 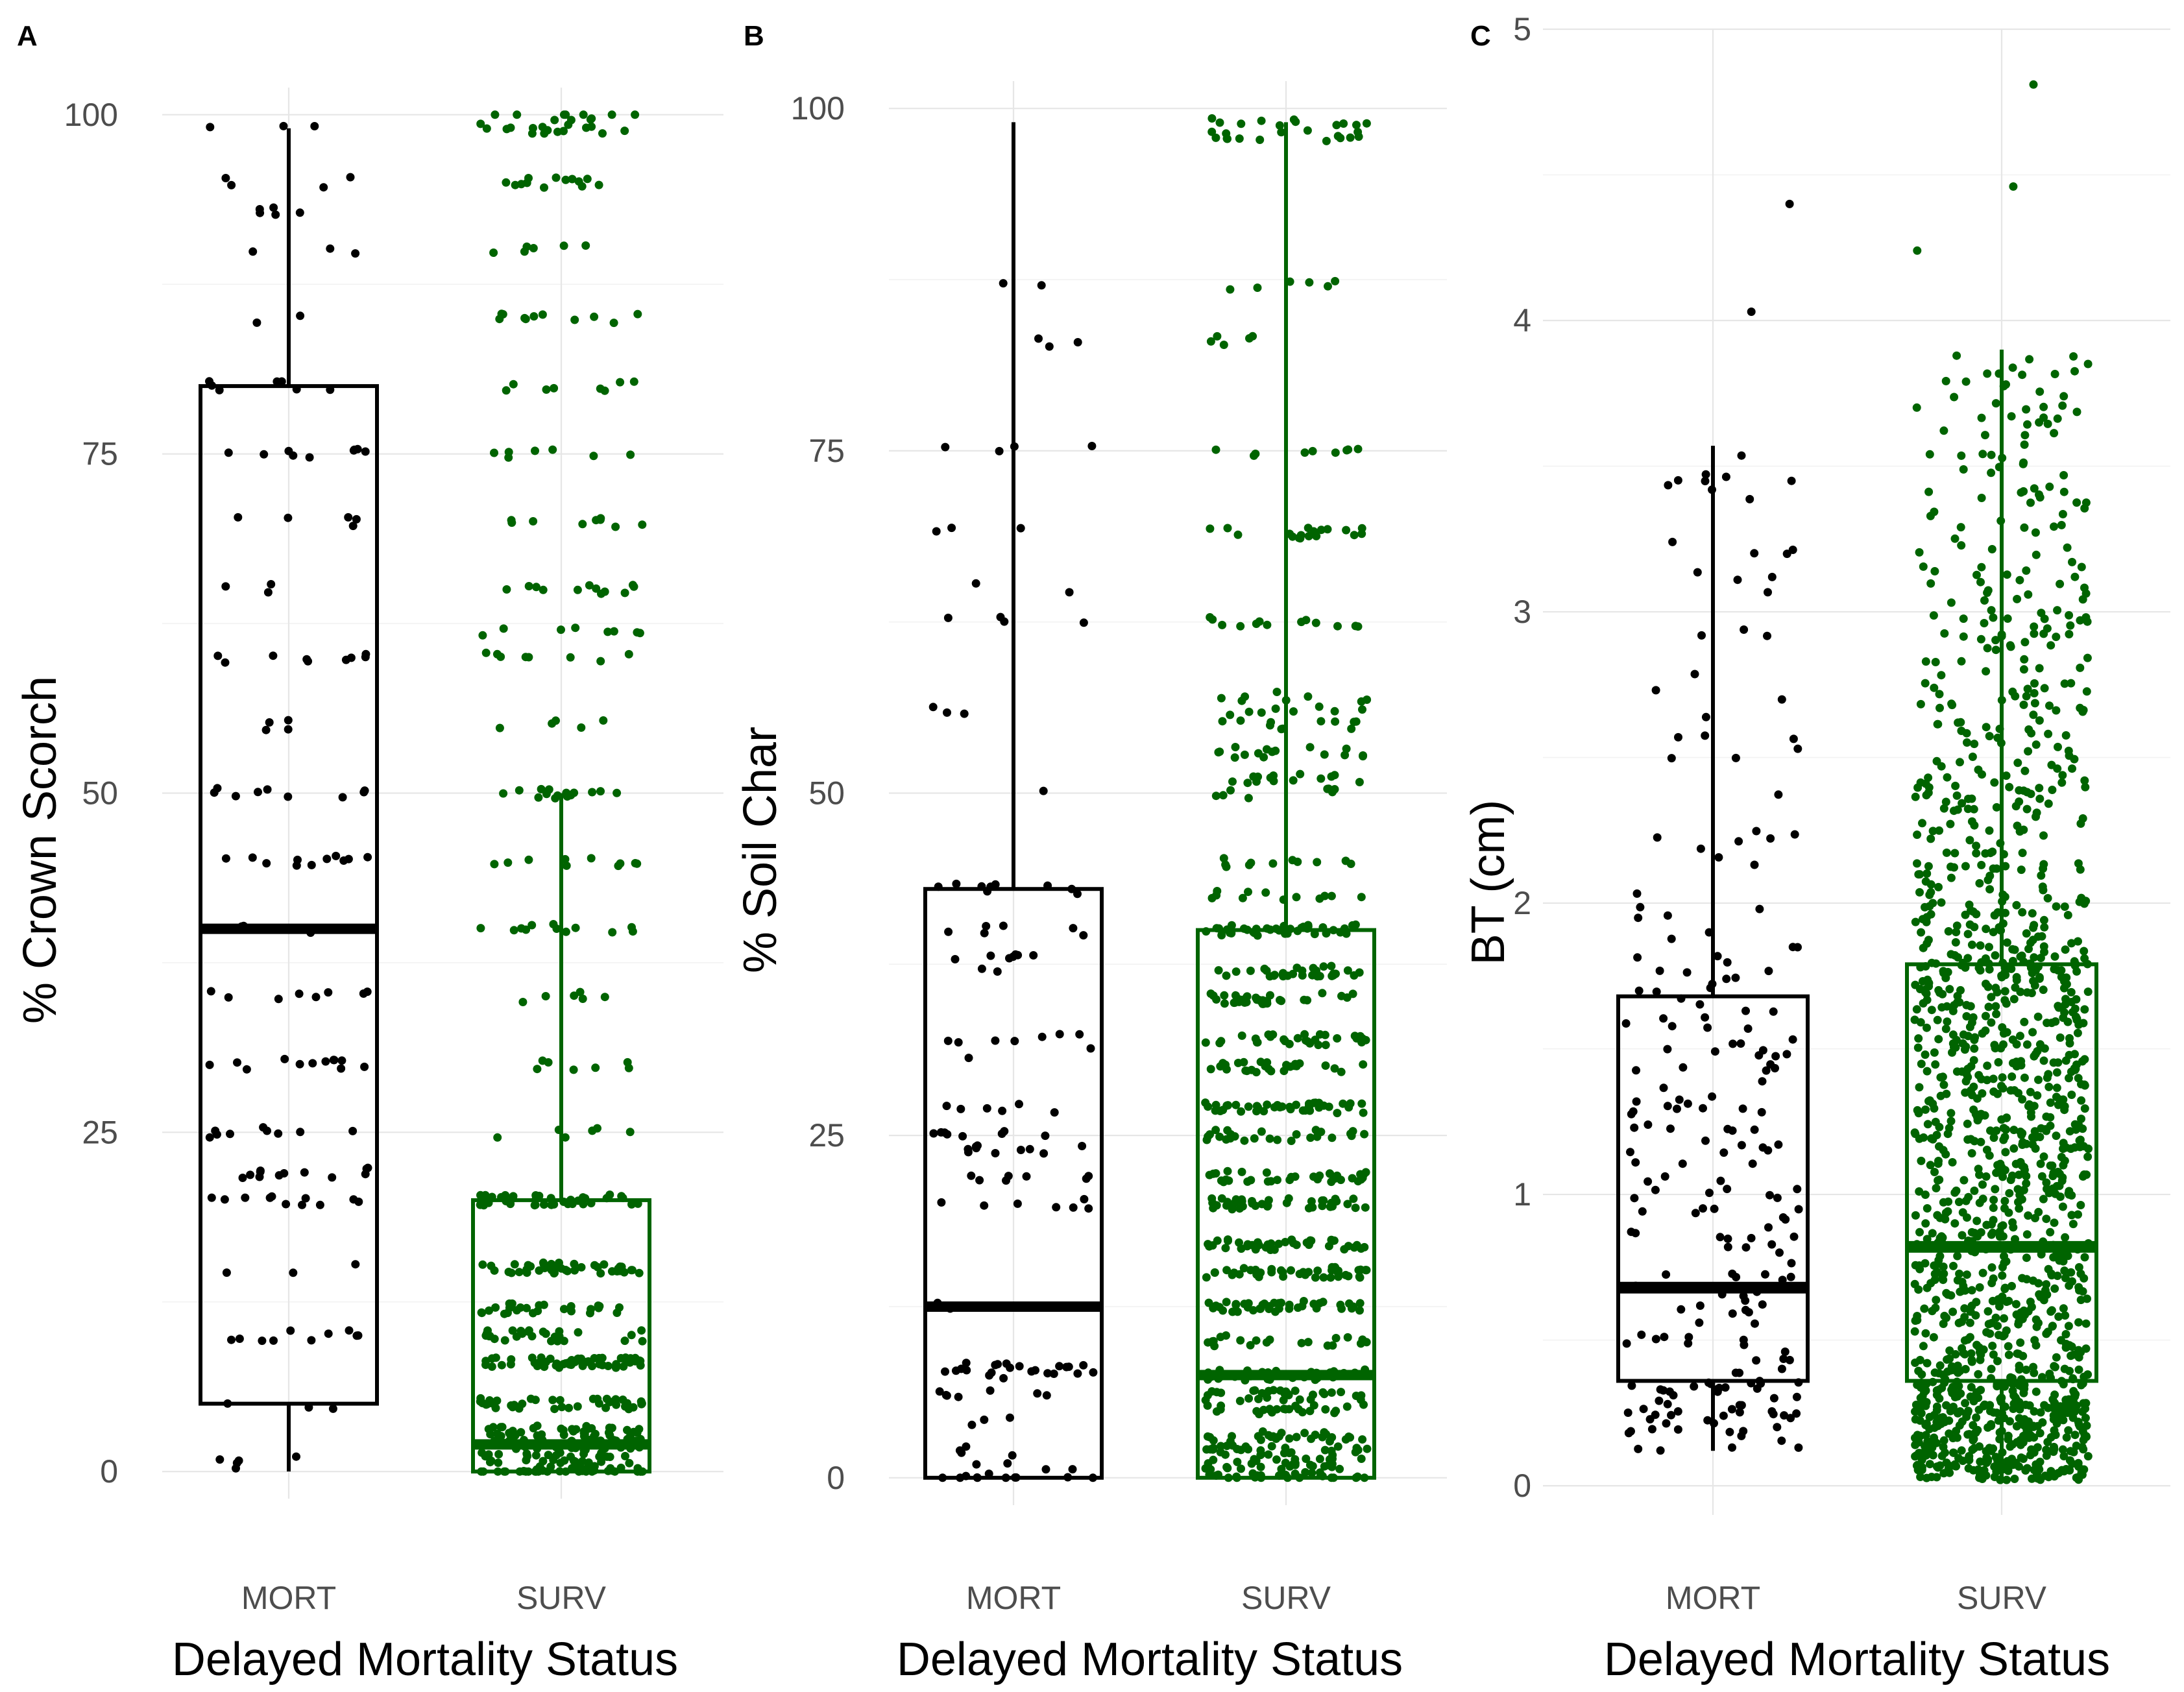 What do you see at coordinates (288, 1598) in the screenshot?
I see `x-tick-label-mort: MORT` at bounding box center [288, 1598].